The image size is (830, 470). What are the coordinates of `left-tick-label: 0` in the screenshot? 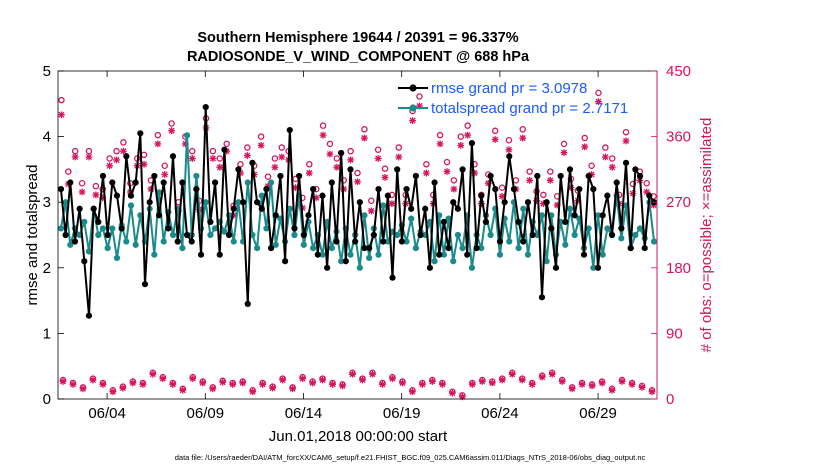 It's located at (47, 399).